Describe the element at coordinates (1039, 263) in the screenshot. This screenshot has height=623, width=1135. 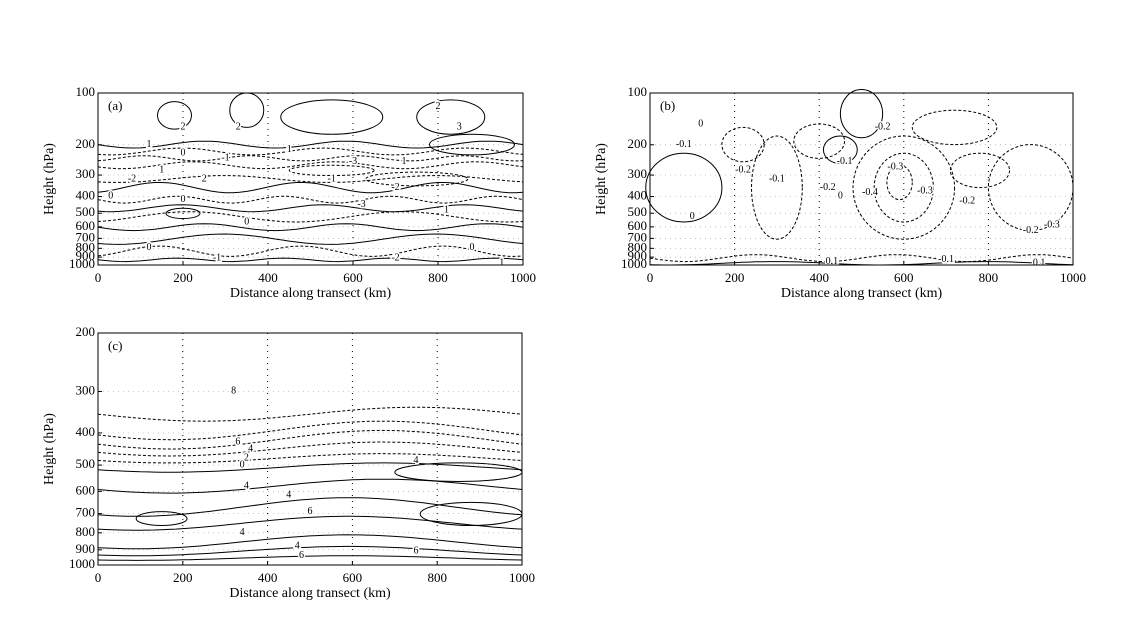
I see `contour-label: 0.1` at that location.